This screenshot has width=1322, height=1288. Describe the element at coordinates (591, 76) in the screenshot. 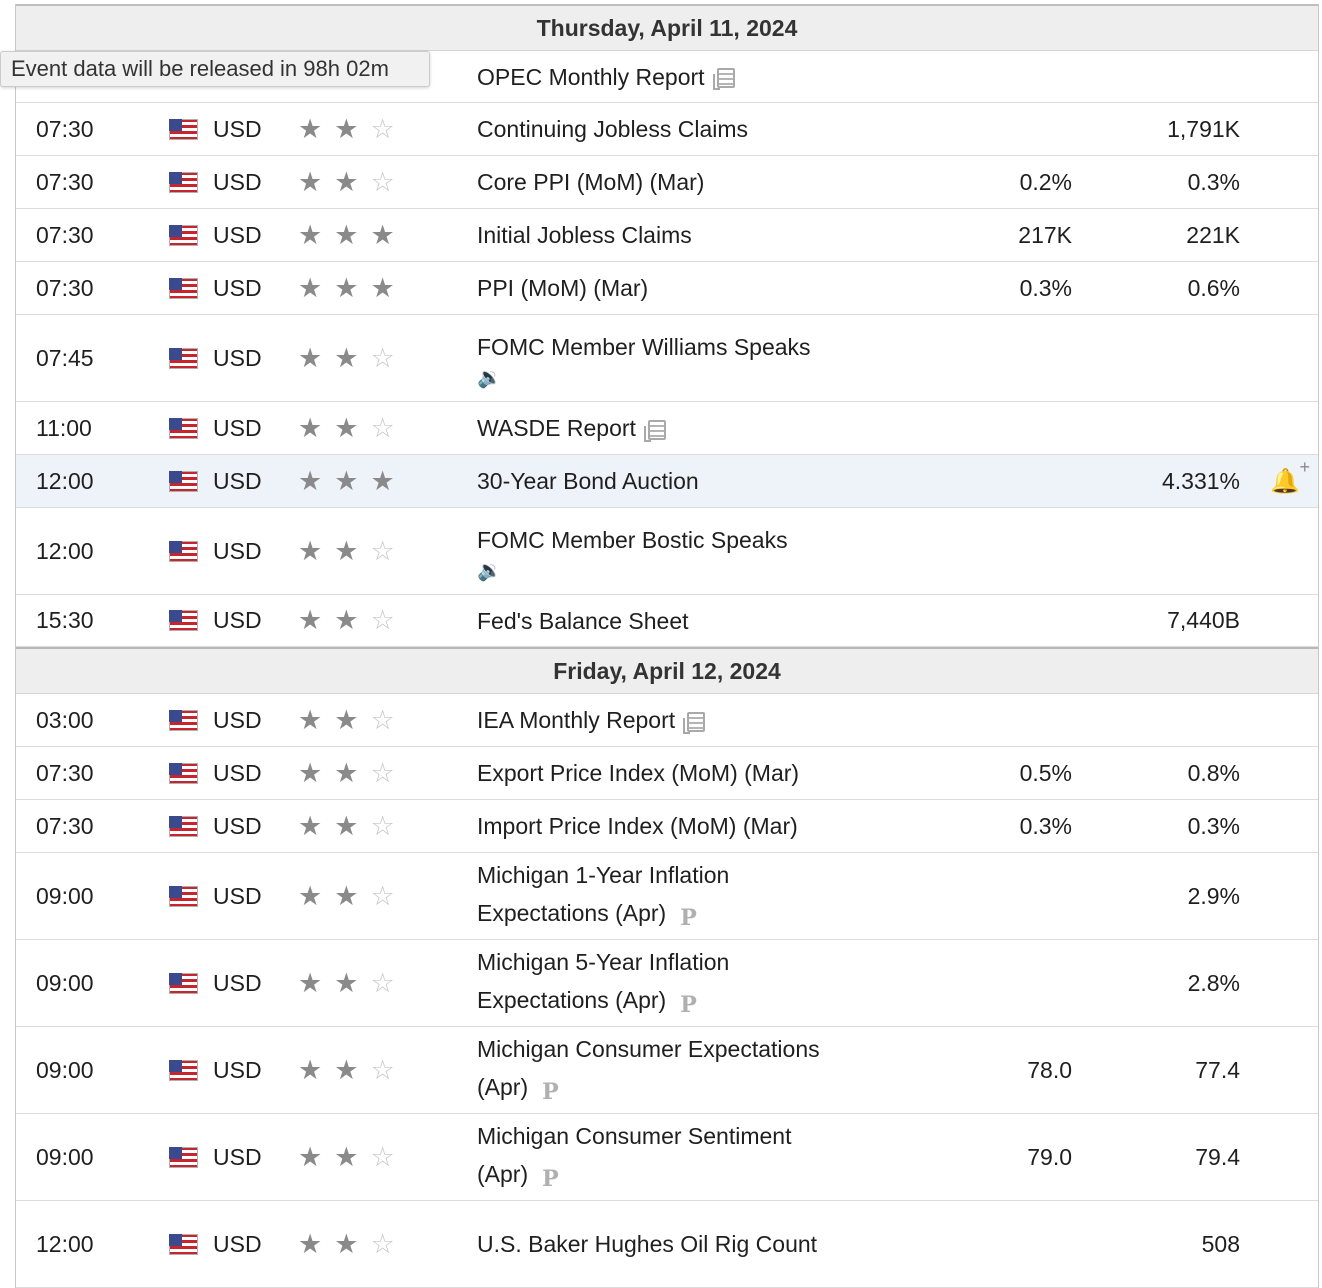

I see `event-name: OPEC Monthly Report` at that location.